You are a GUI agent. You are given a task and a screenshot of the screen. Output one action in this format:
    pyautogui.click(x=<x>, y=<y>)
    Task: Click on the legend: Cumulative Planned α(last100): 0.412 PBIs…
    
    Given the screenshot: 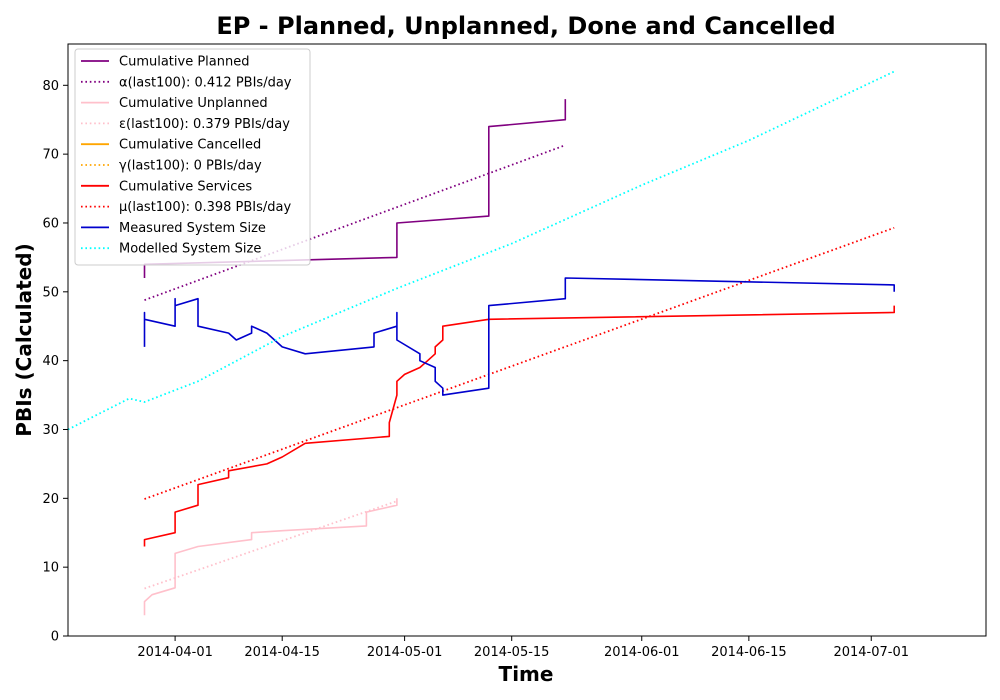 What is the action you would take?
    pyautogui.click(x=192, y=157)
    